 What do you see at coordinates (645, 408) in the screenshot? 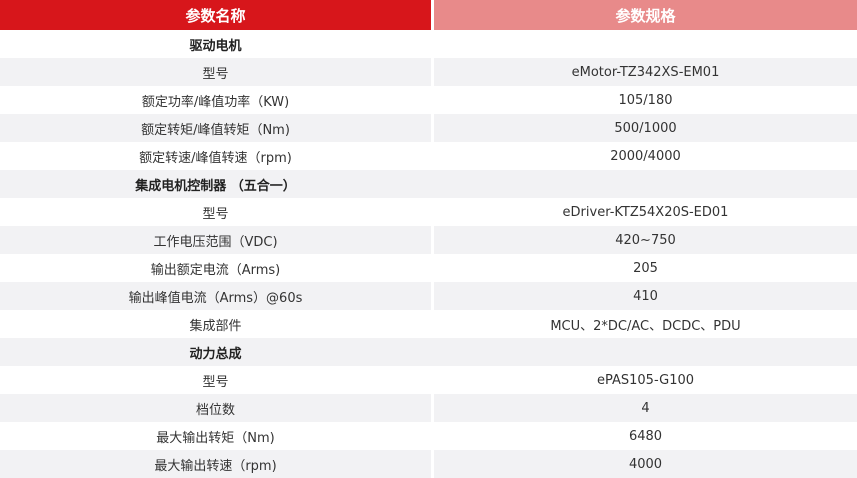
I see `param-value: 4` at bounding box center [645, 408].